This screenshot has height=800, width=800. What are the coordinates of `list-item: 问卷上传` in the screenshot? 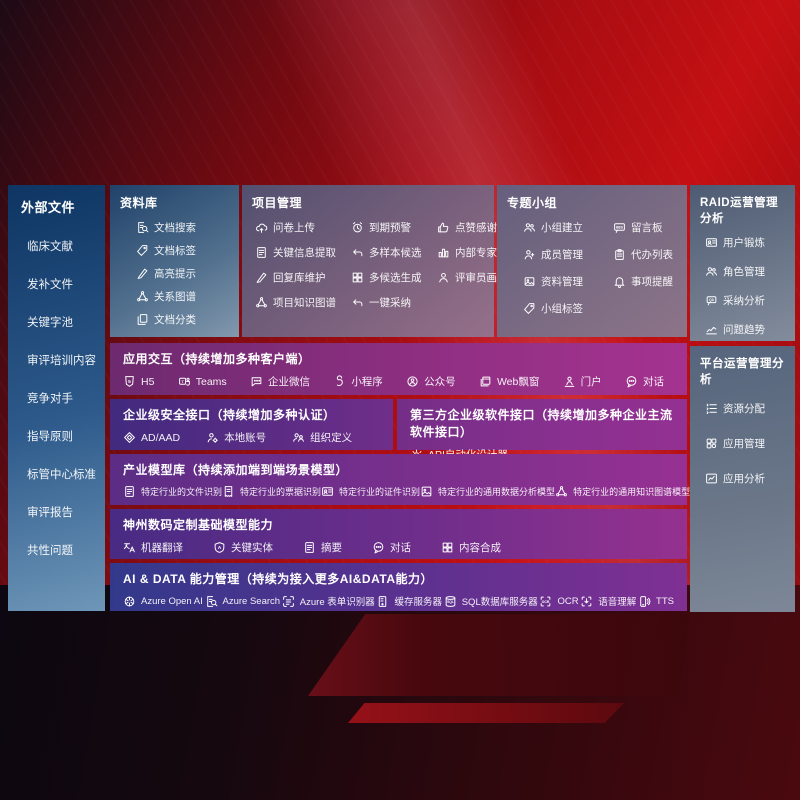 It's located at (303, 227).